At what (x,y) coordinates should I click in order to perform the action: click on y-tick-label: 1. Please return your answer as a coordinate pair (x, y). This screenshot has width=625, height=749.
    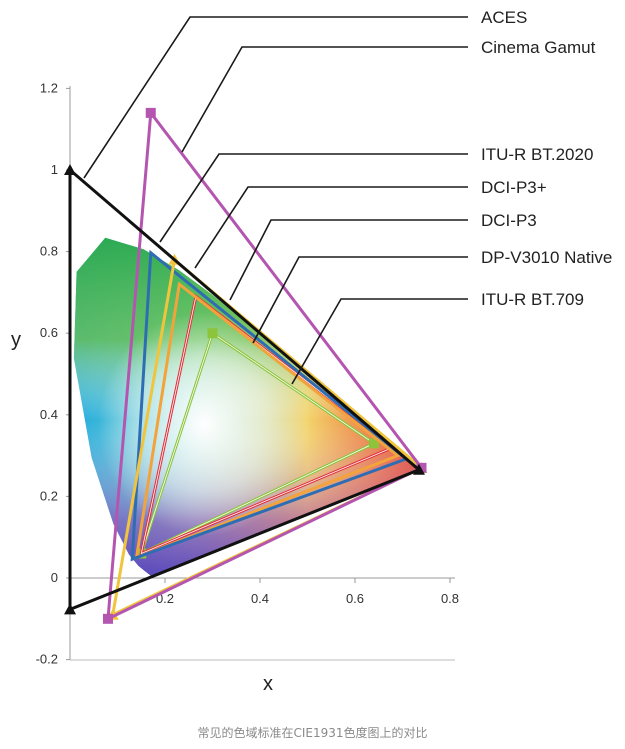
    Looking at the image, I should click on (54, 169).